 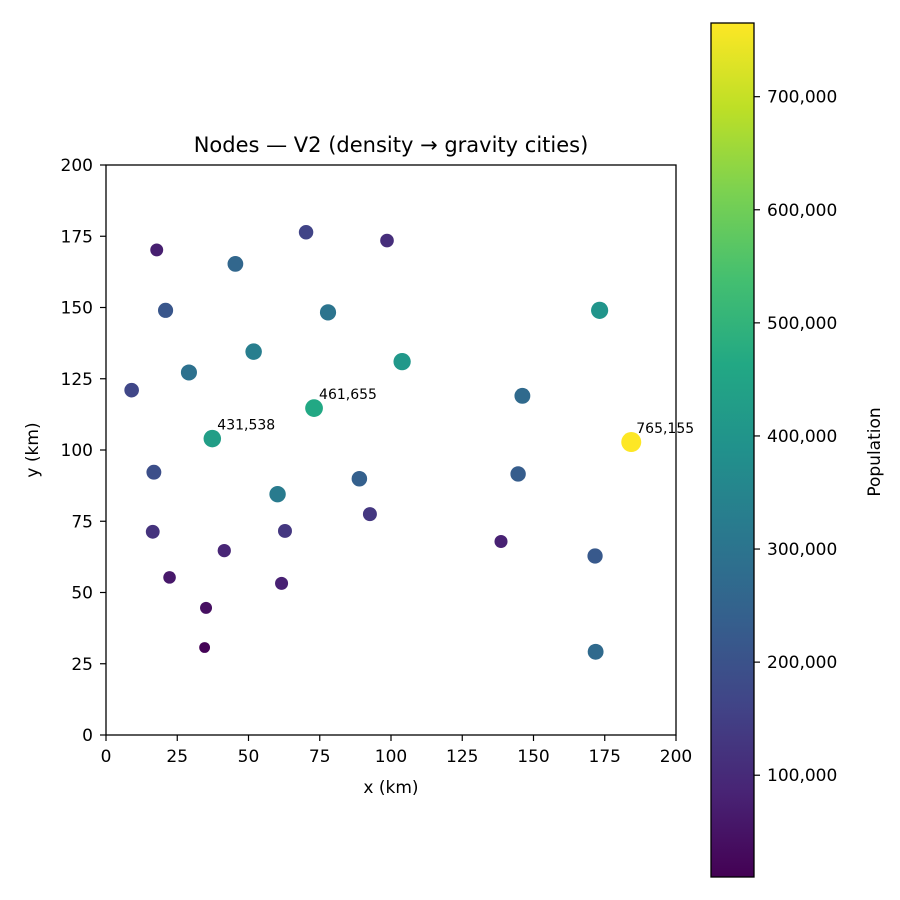 What do you see at coordinates (87, 736) in the screenshot?
I see `y-tick-label: 0` at bounding box center [87, 736].